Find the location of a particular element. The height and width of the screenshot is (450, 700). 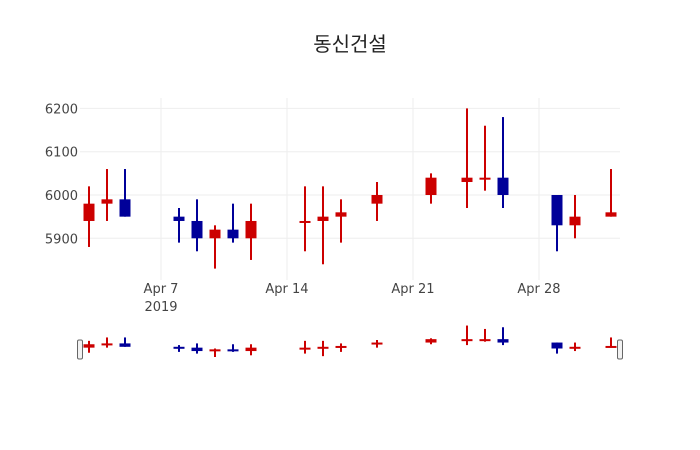

x-axis: Apr 7 2019 Apr 14 Apr 21 Apr 28 is located at coordinates (352, 298).